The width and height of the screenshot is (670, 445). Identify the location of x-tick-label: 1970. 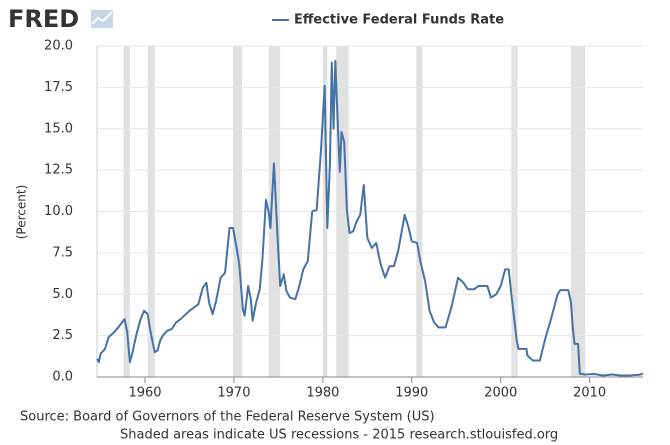
(233, 393).